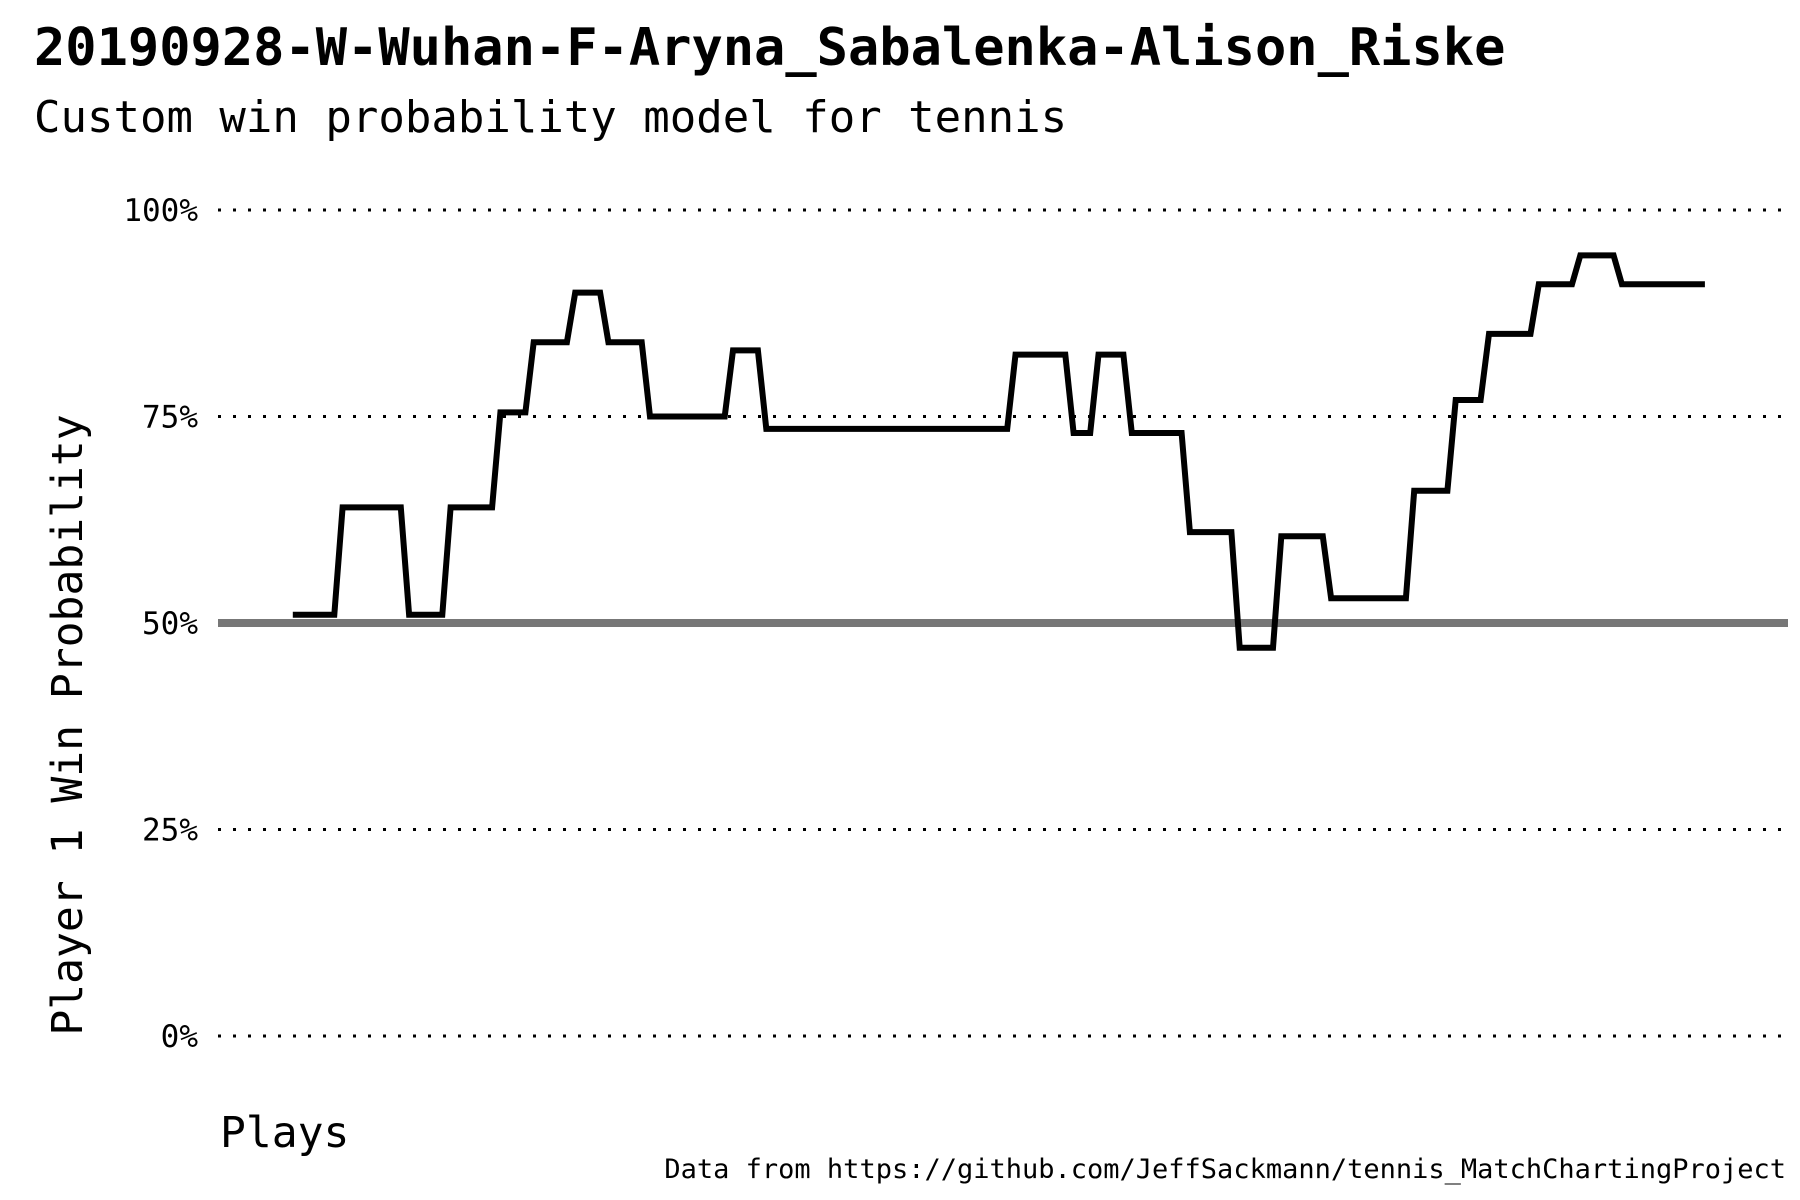 Image resolution: width=1800 pixels, height=1200 pixels. What do you see at coordinates (170, 831) in the screenshot?
I see `y-tick-label: 25%` at bounding box center [170, 831].